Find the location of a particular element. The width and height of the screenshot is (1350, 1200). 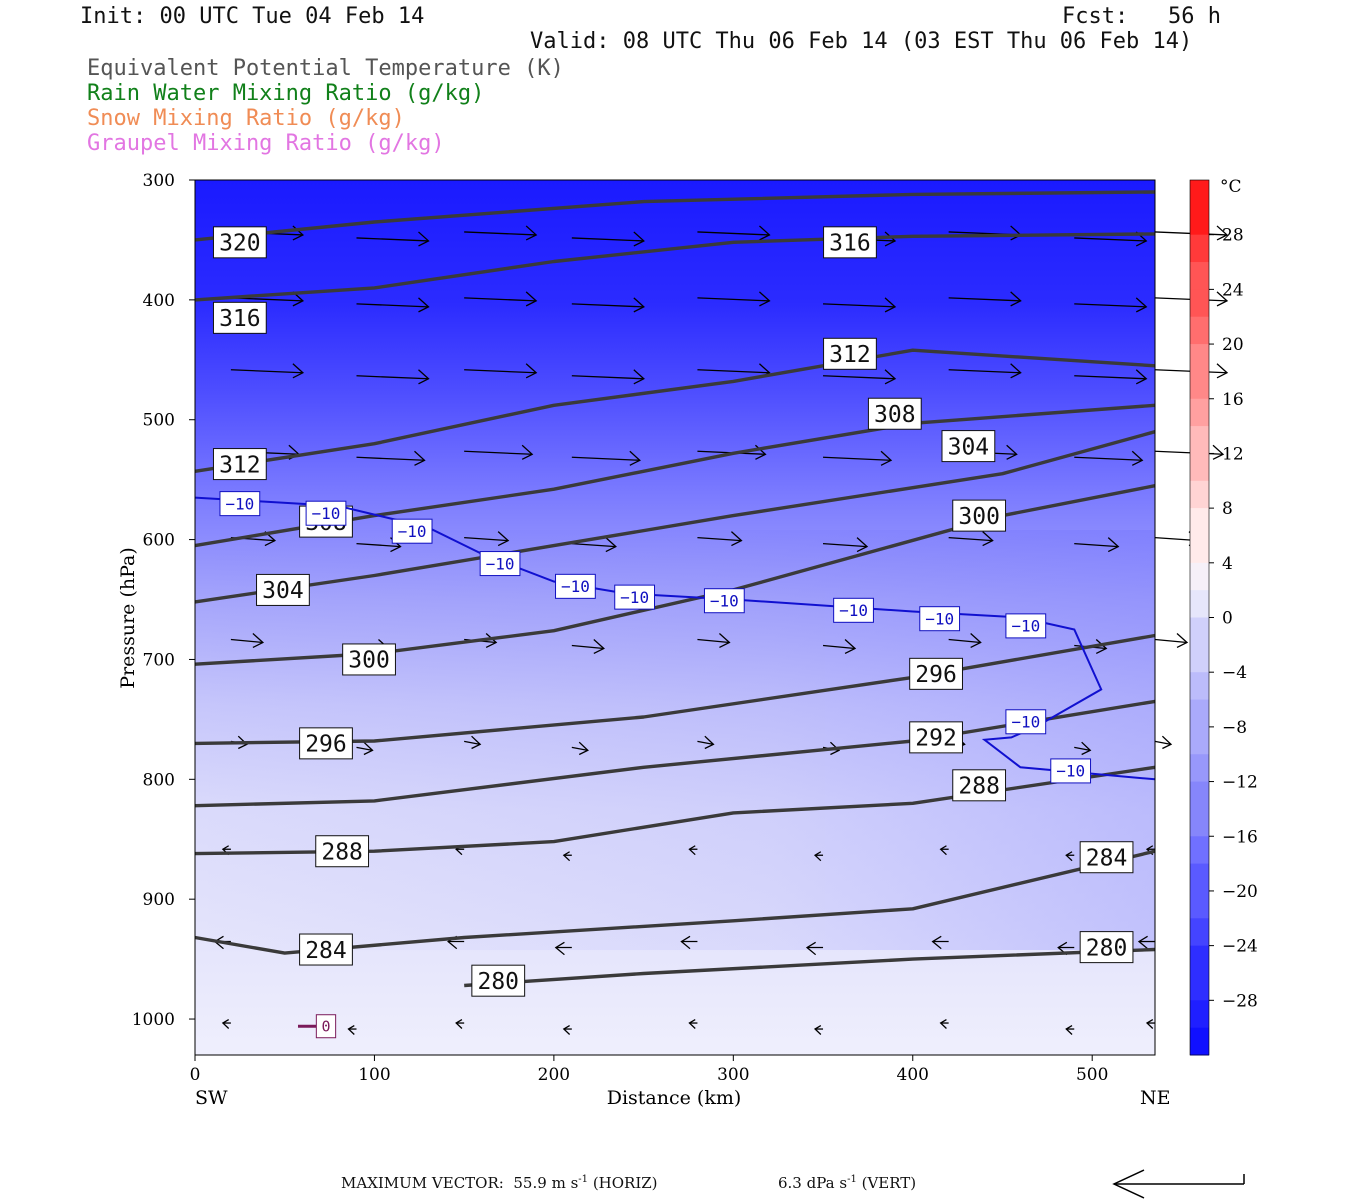

theta-e-label-316-box is located at coordinates (239, 317).